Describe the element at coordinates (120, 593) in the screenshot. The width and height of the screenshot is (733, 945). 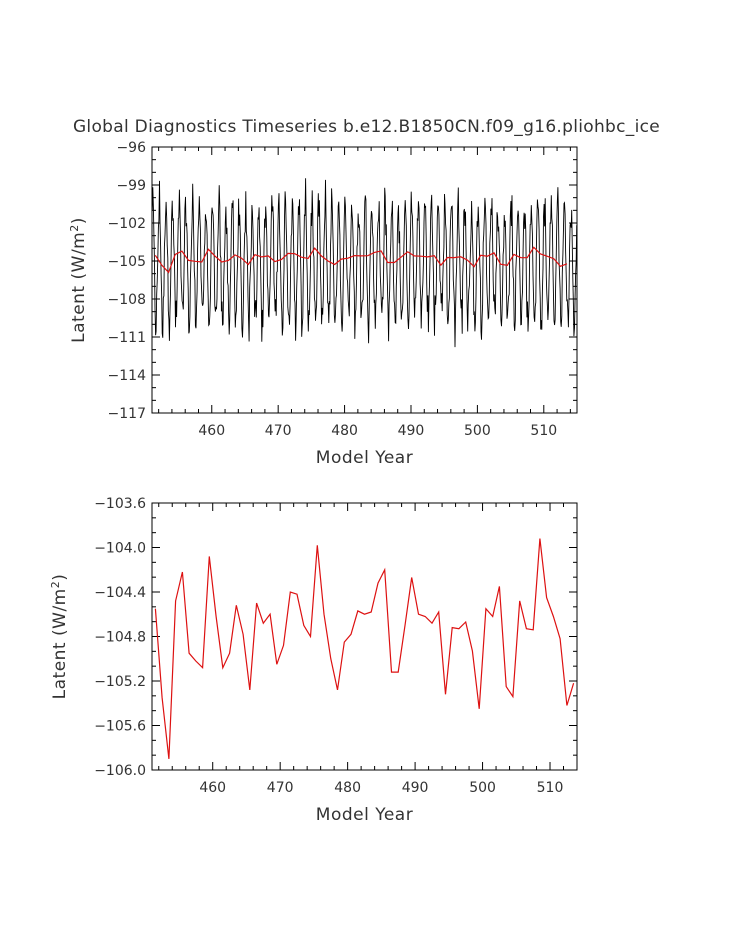
I see `y-tick-label: −104.4` at that location.